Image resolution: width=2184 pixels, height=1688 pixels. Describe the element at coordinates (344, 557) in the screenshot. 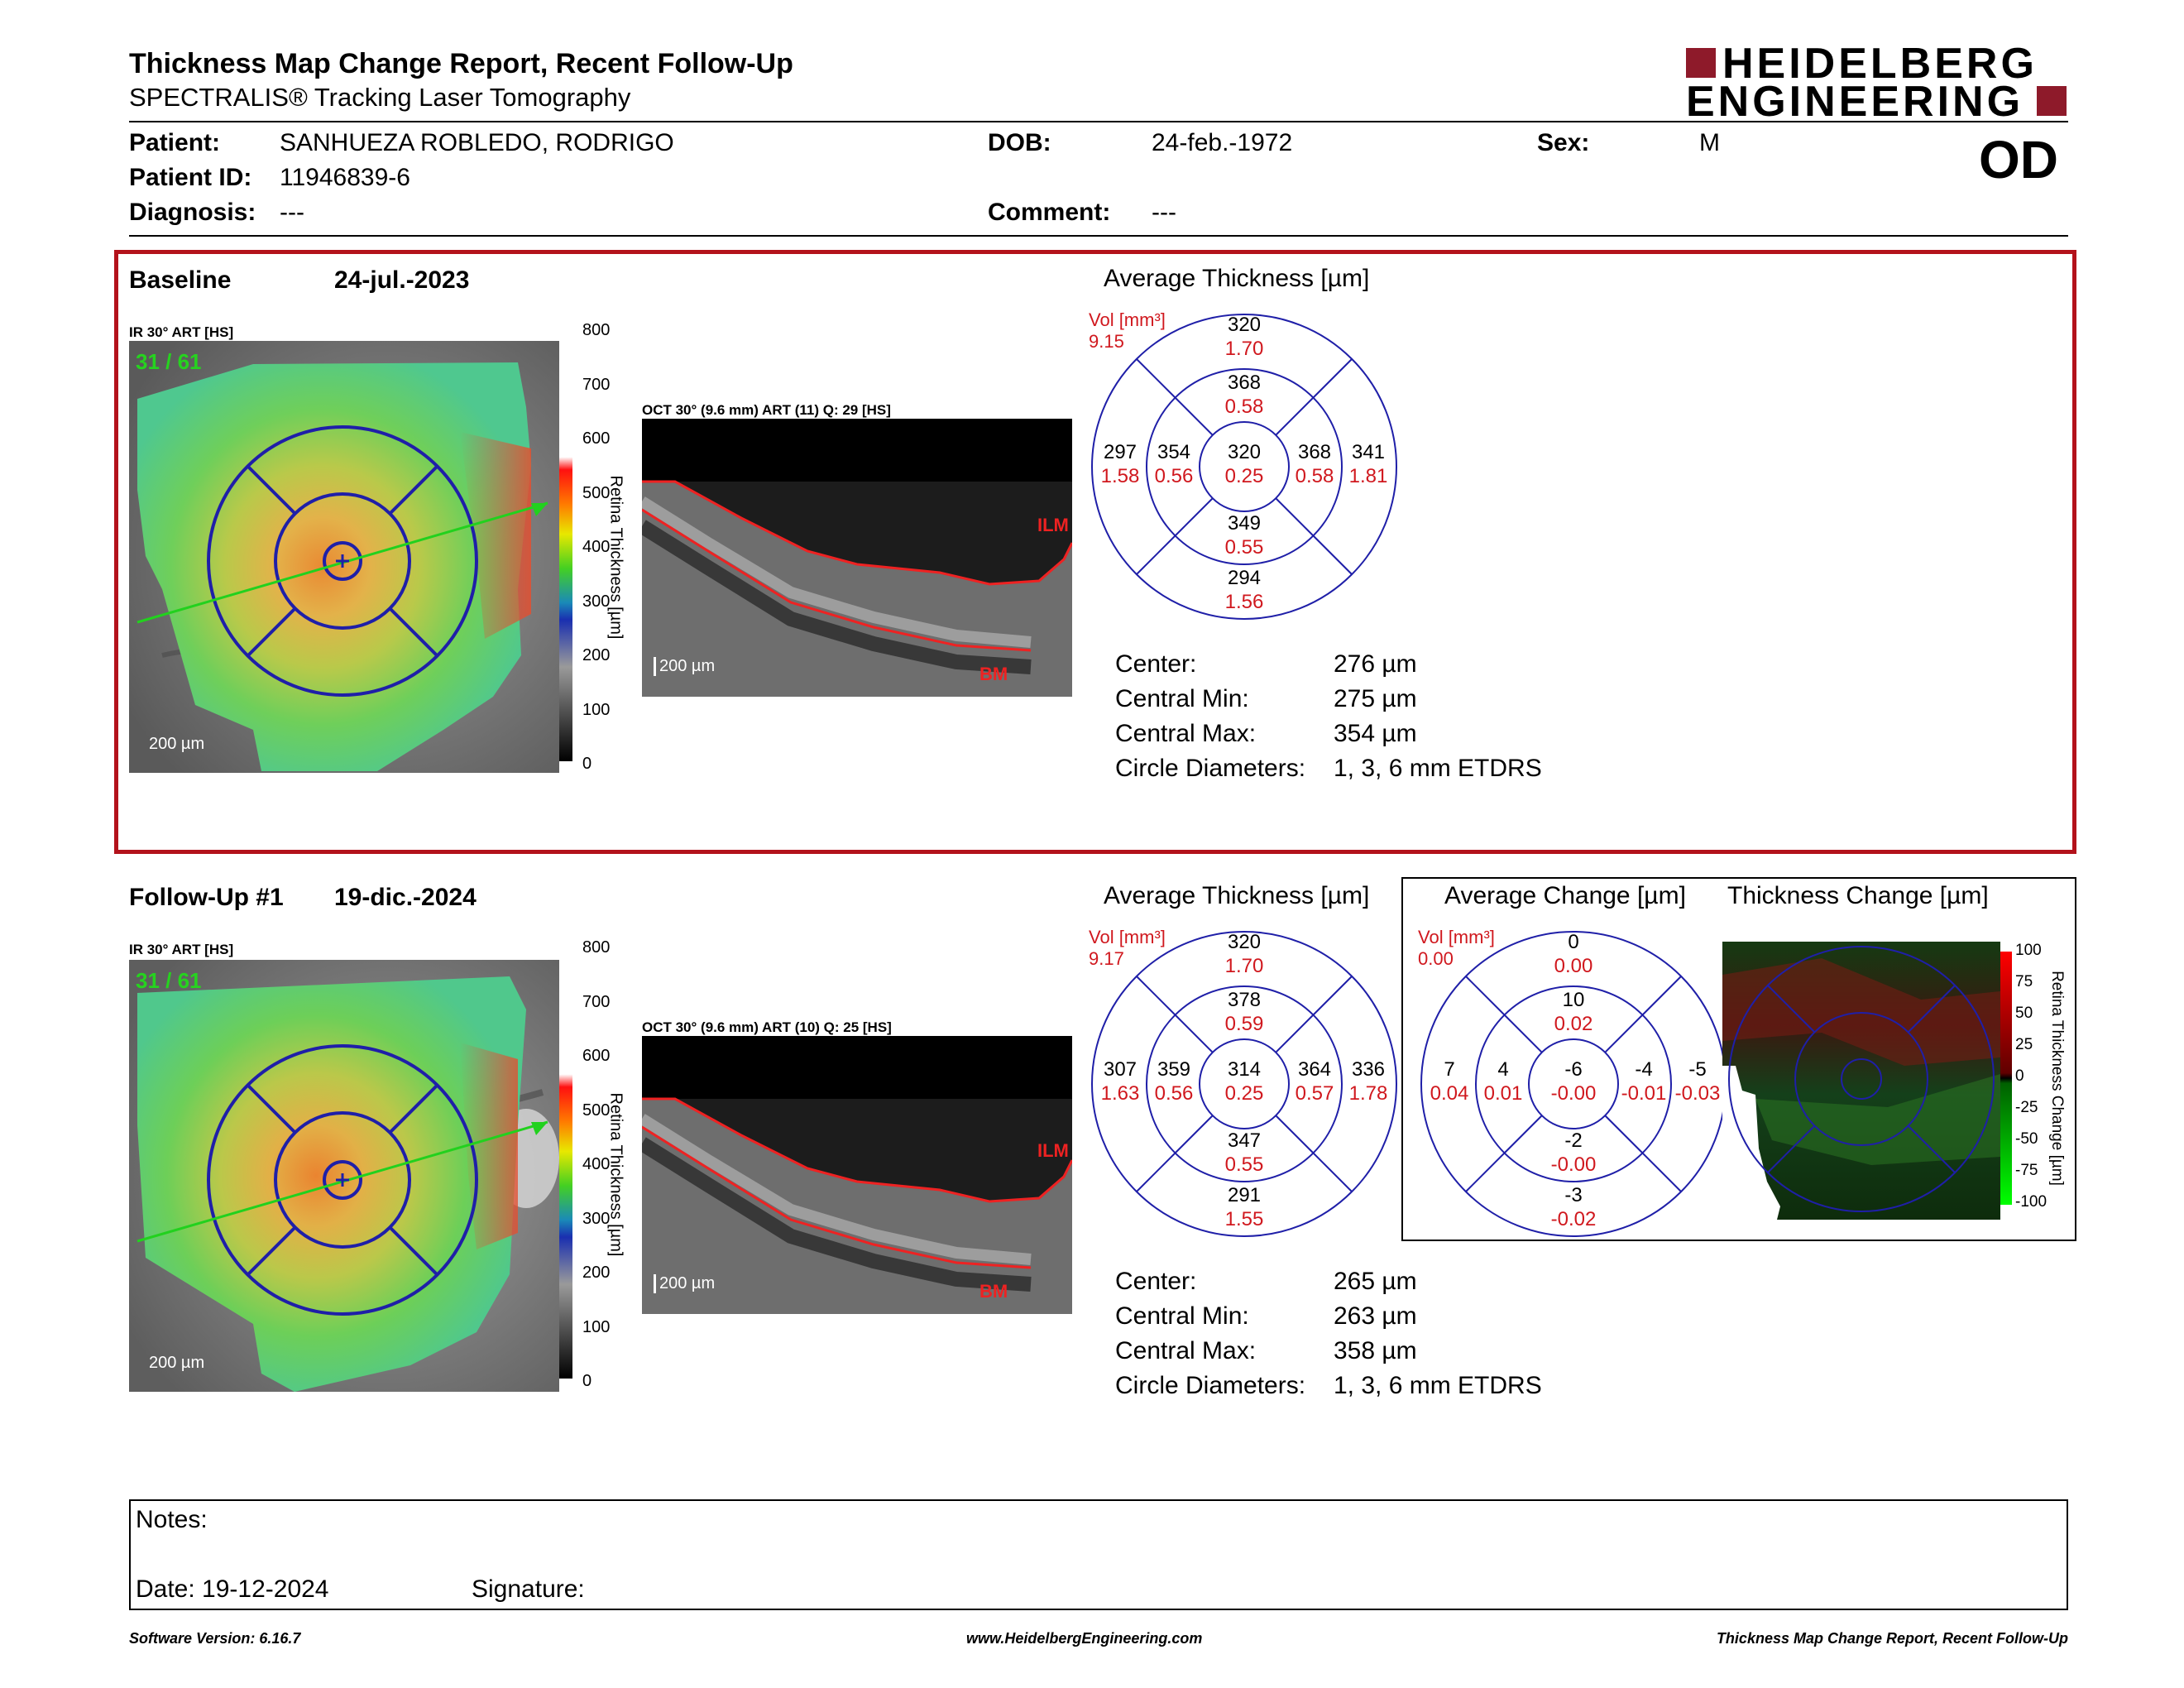

I see `baseline-thickness-map: 31 / 61 200 µm` at that location.